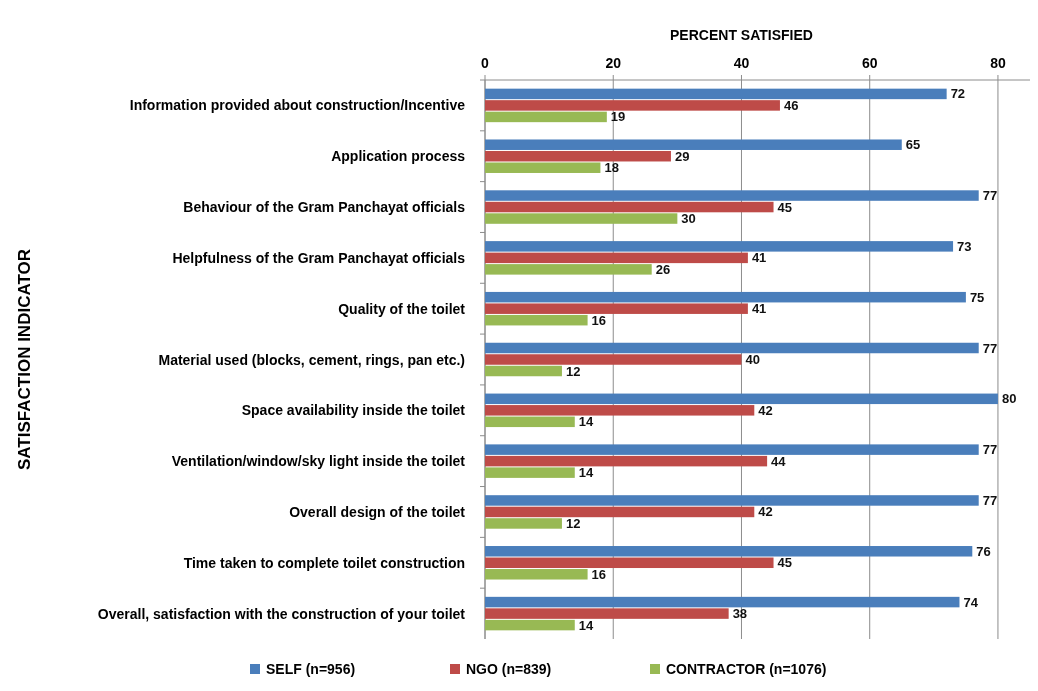  Describe the element at coordinates (509, 669) in the screenshot. I see `legend-label: NGO (n=839)` at that location.